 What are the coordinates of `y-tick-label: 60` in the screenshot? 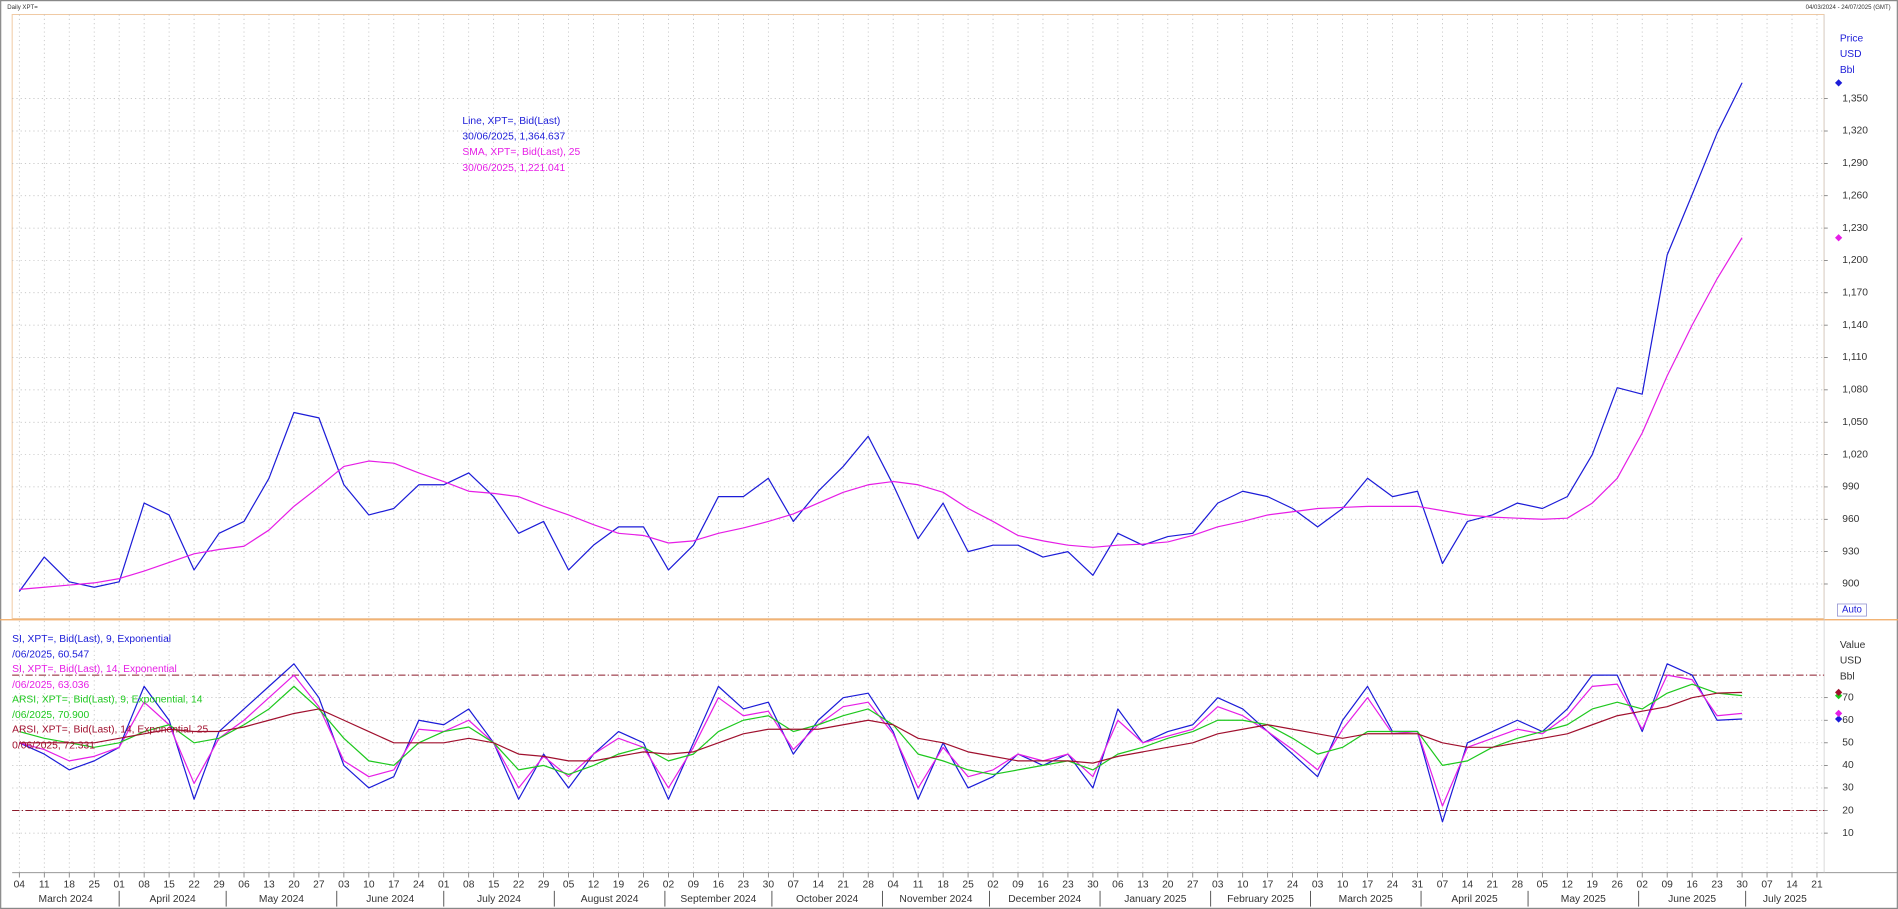 It's located at (1848, 720).